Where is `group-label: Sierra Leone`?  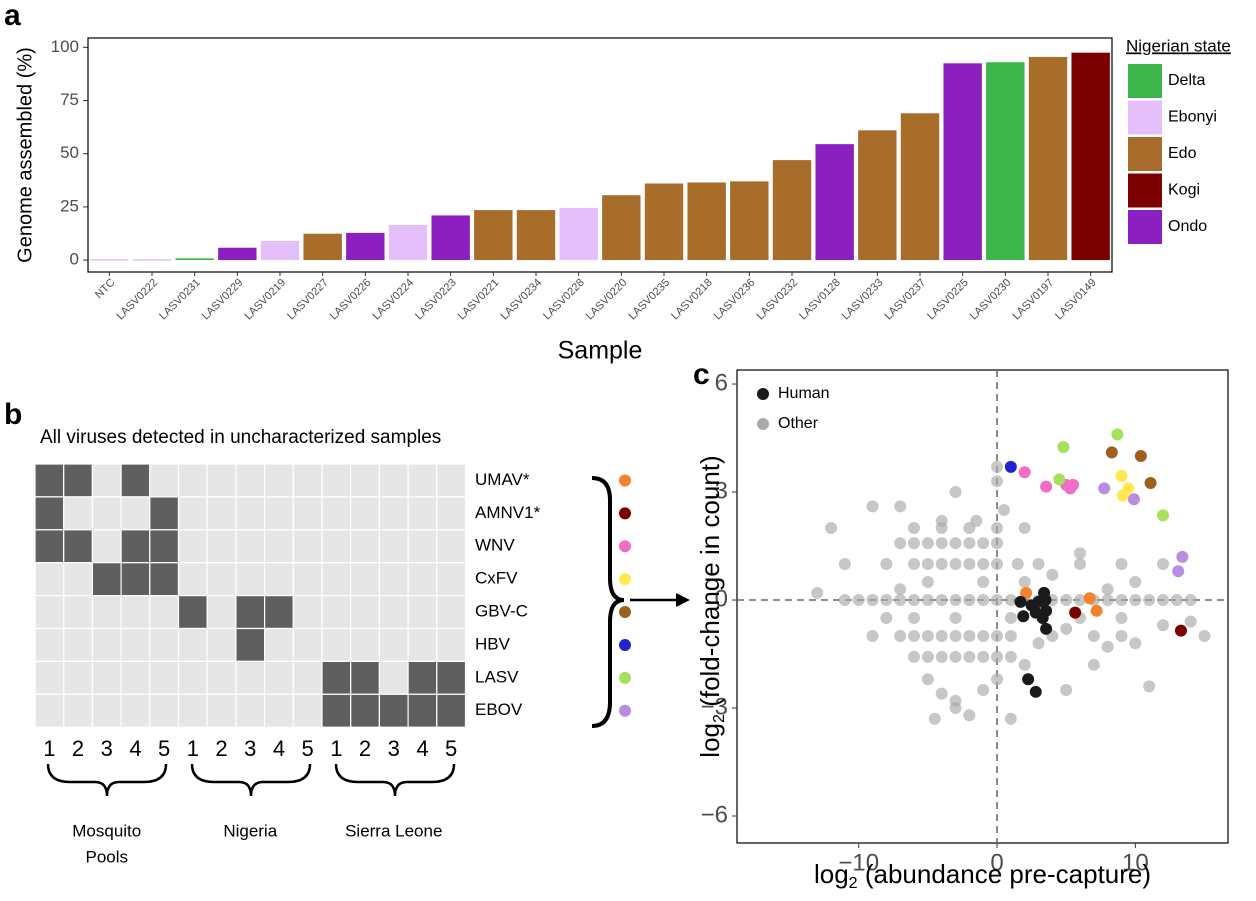 group-label: Sierra Leone is located at coordinates (393, 830).